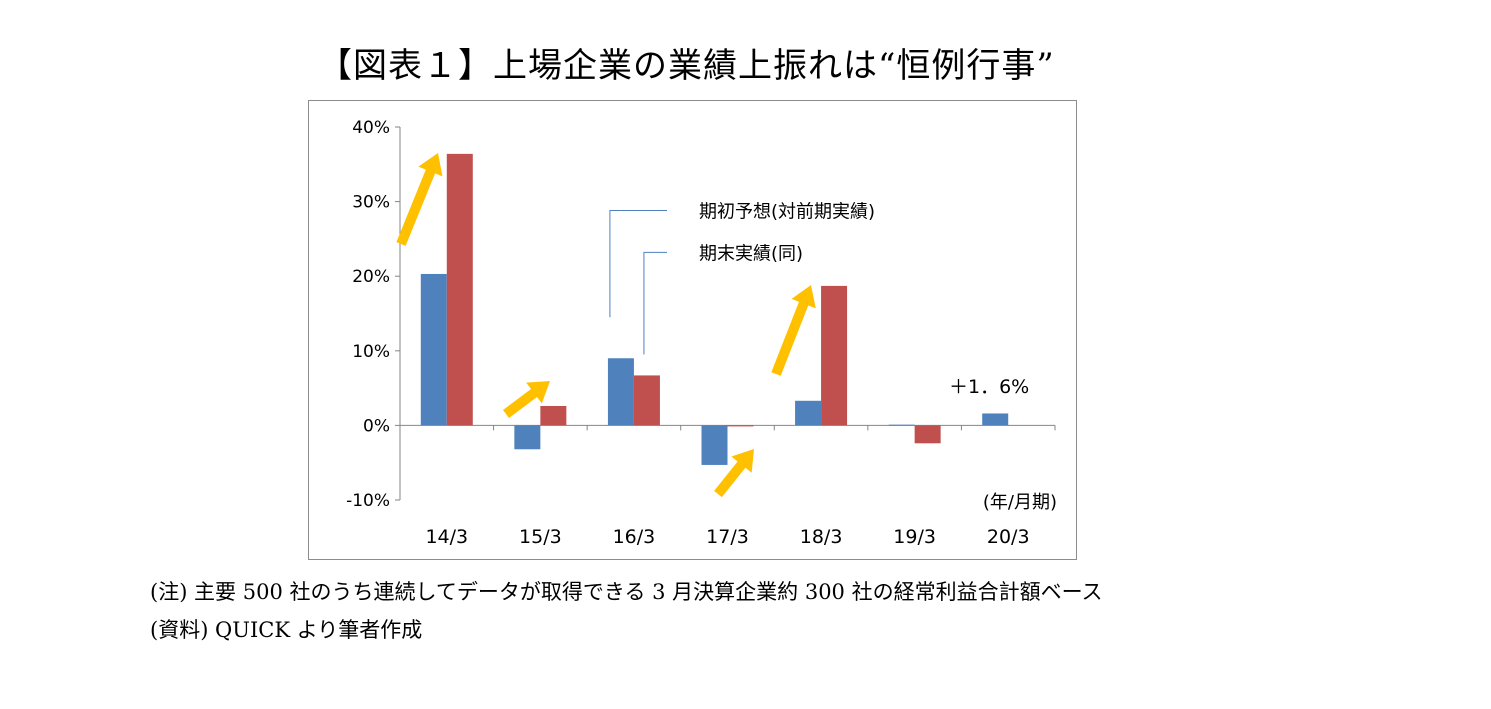  What do you see at coordinates (714, 445) in the screenshot?
I see `bar-17-3-forecast` at bounding box center [714, 445].